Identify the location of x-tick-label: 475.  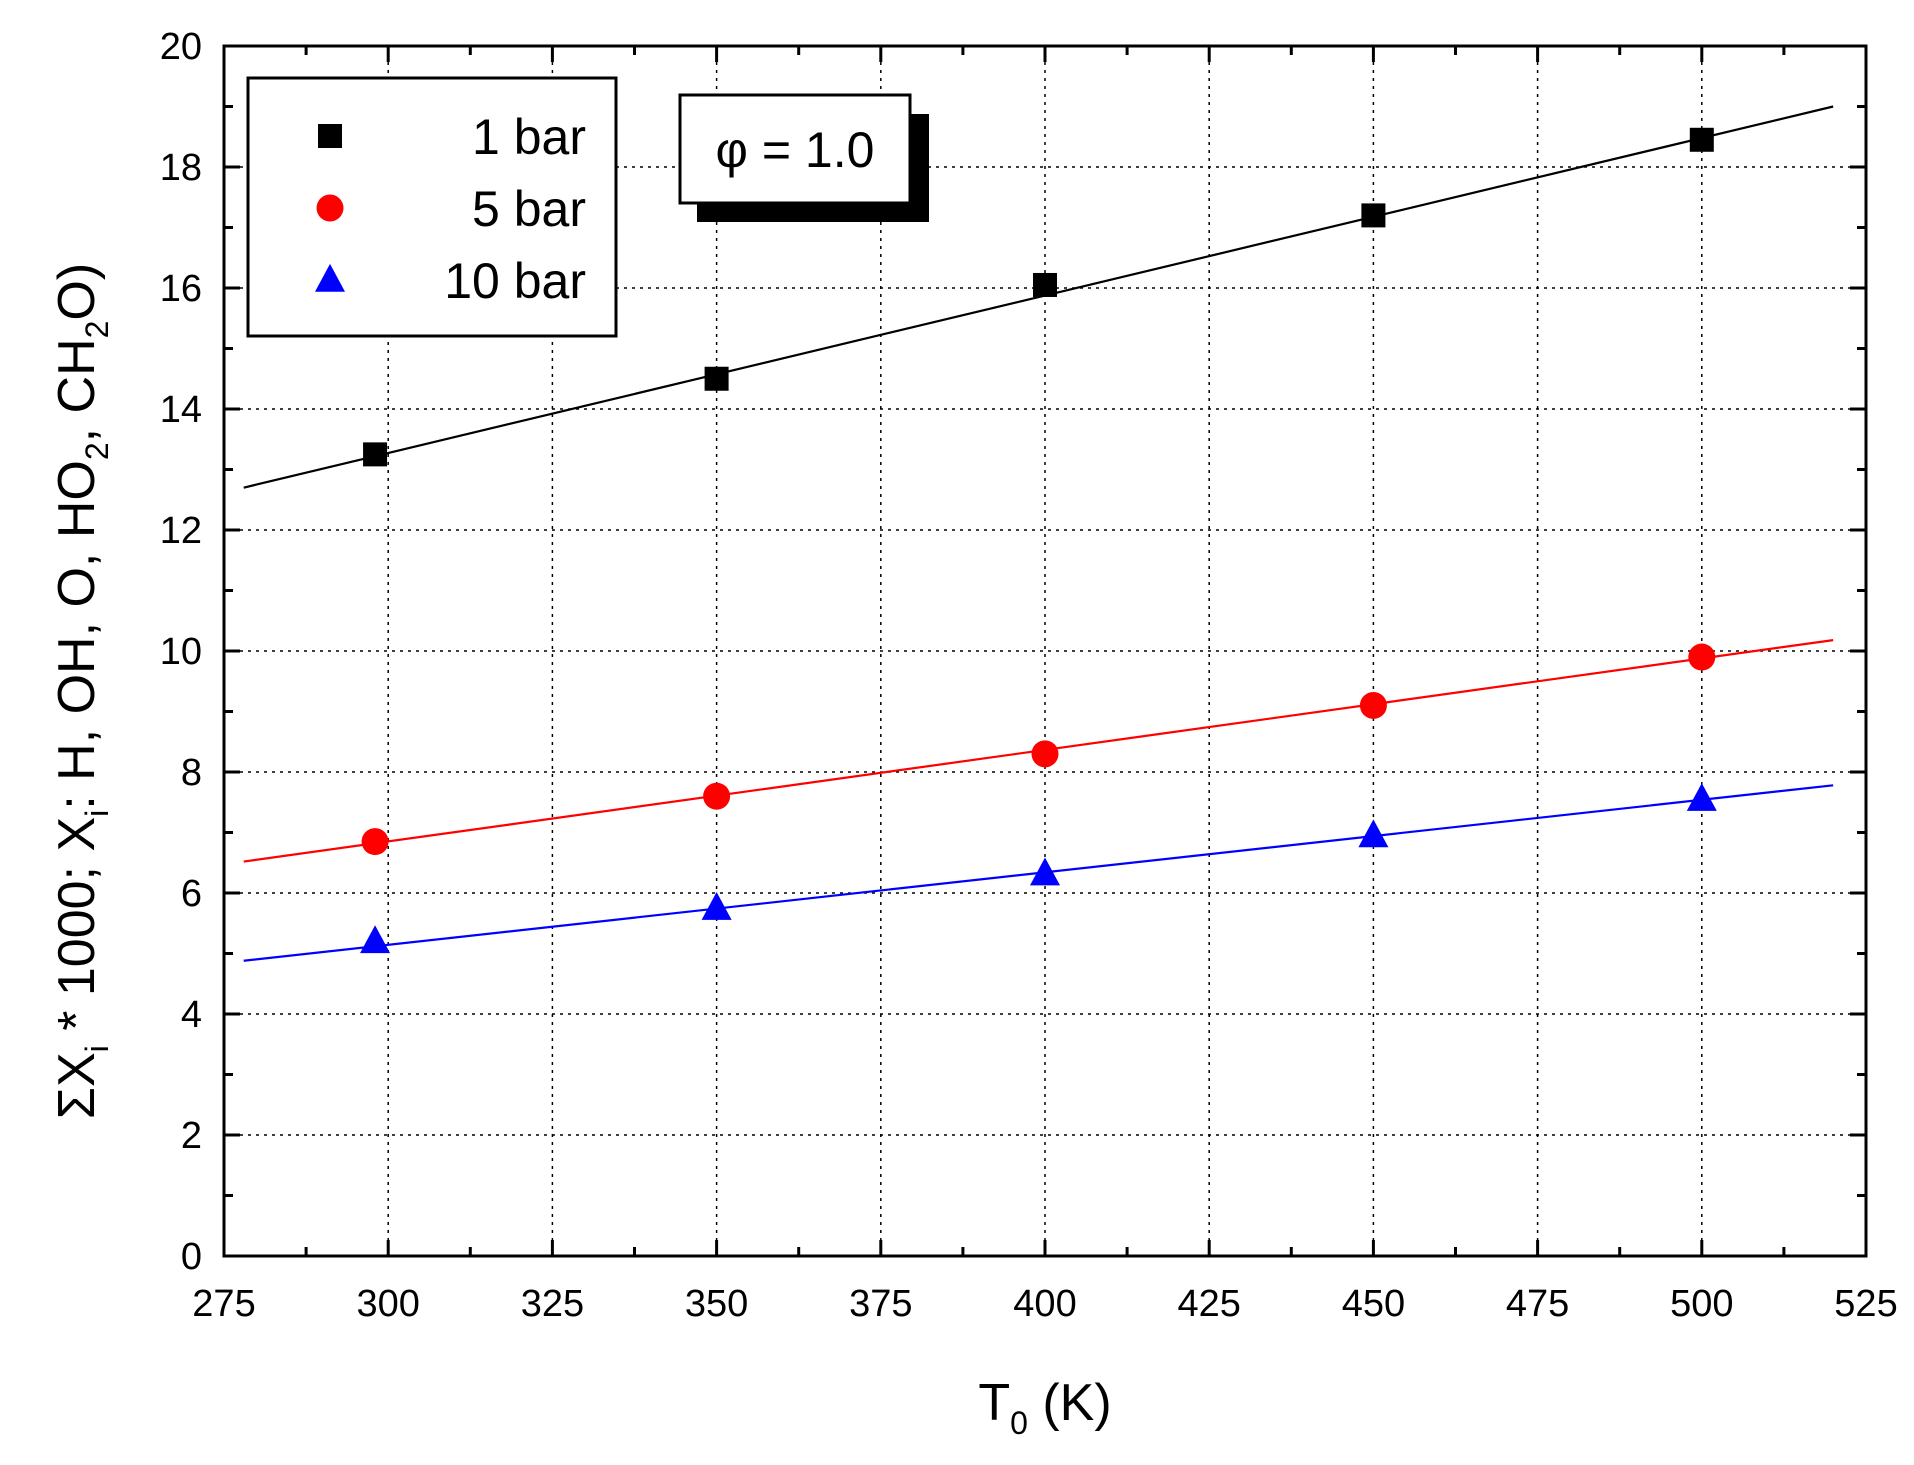
(1537, 1304).